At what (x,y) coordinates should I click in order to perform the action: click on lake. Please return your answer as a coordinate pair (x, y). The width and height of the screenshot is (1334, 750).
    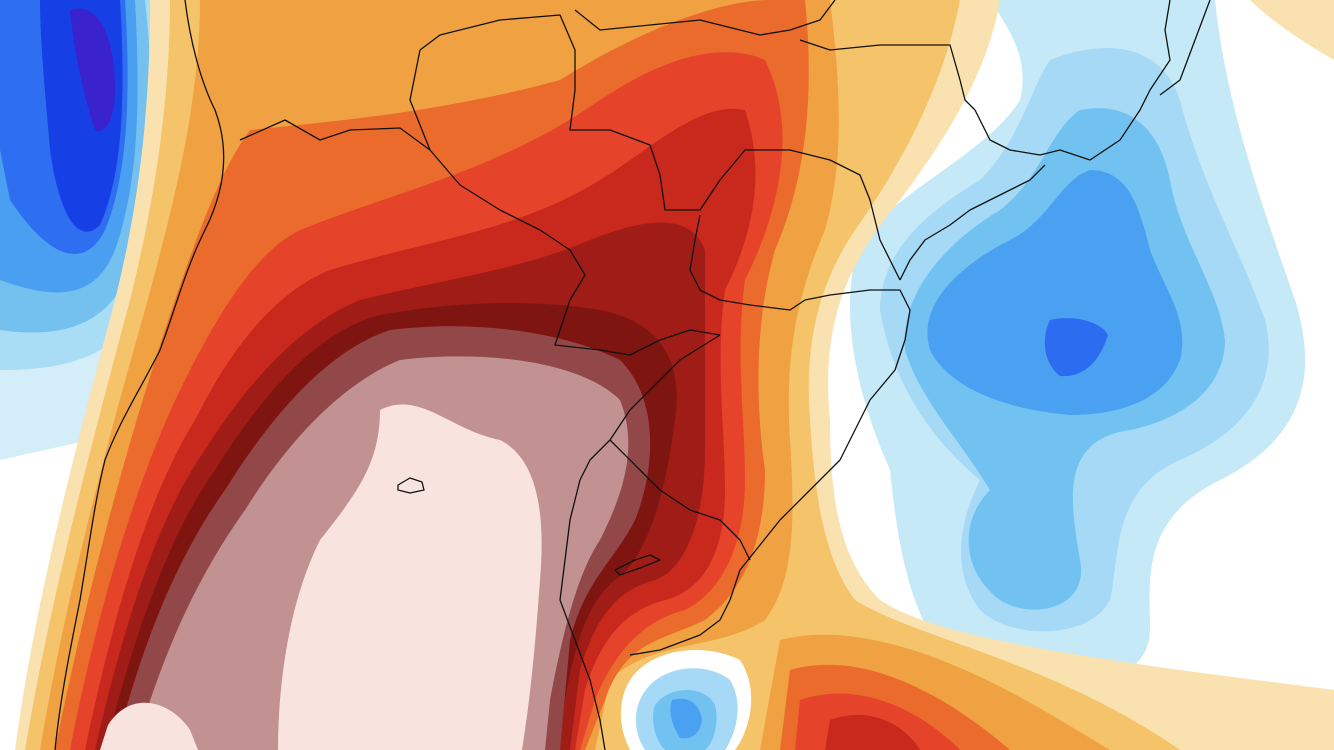
    Looking at the image, I should click on (411, 485).